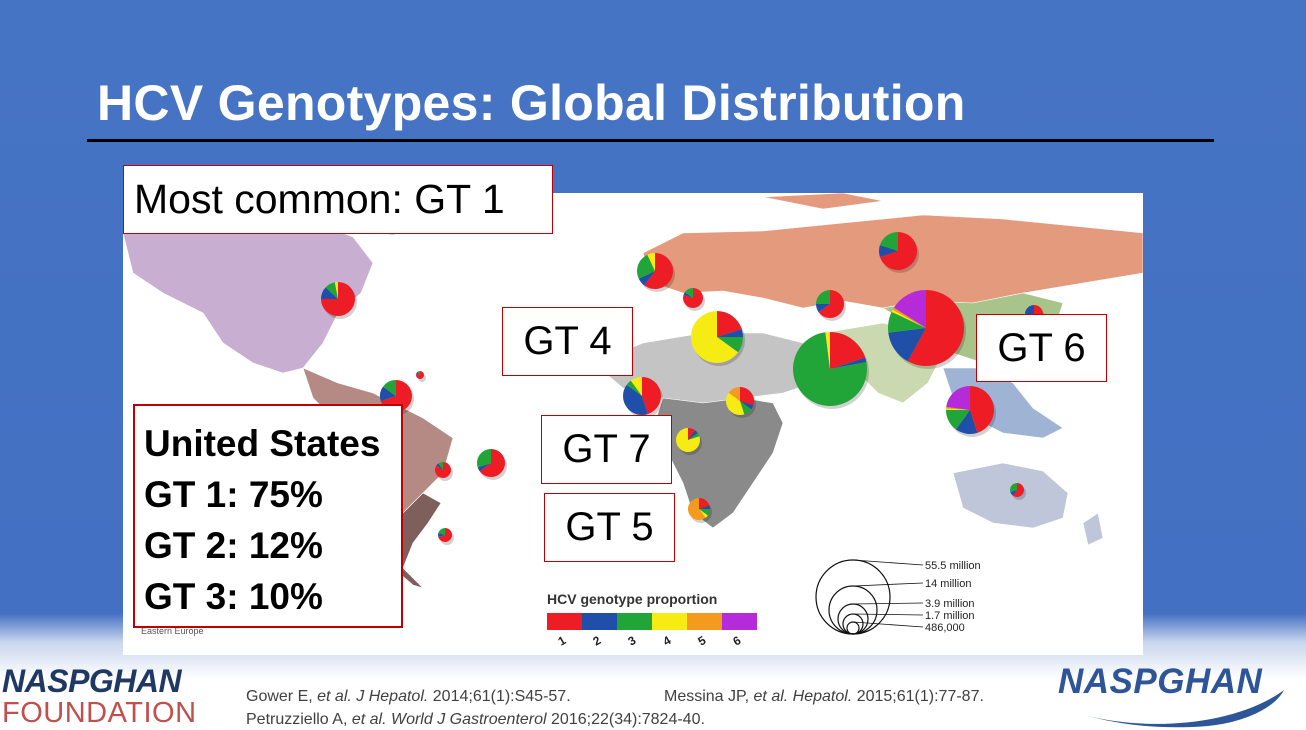 This screenshot has width=1306, height=730. Describe the element at coordinates (945, 628) in the screenshot. I see `size-label: 486,000` at that location.